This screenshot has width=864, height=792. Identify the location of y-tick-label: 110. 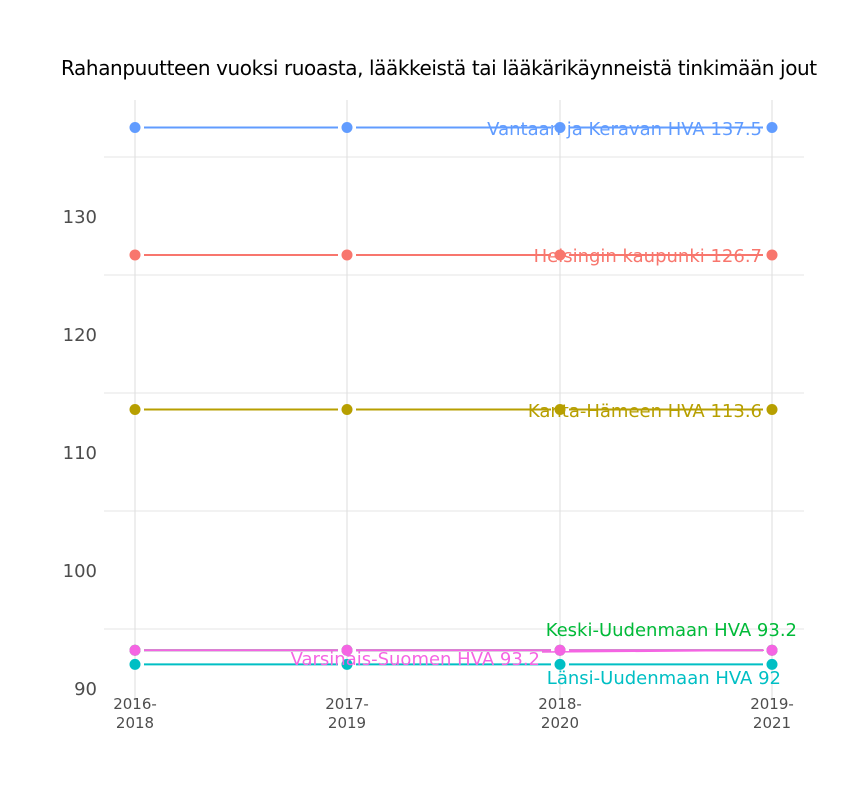
(80, 453).